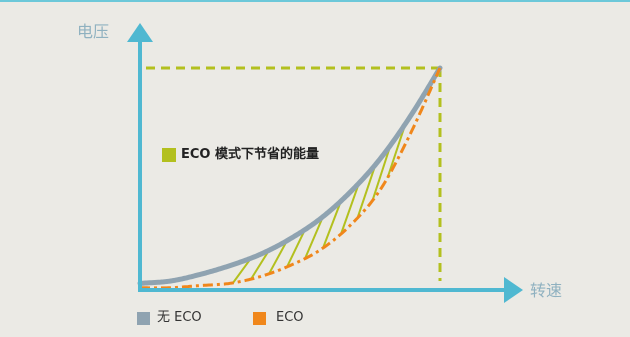 This screenshot has width=630, height=337. Describe the element at coordinates (179, 317) in the screenshot. I see `legend-label-no-eco: 无 ECO` at that location.